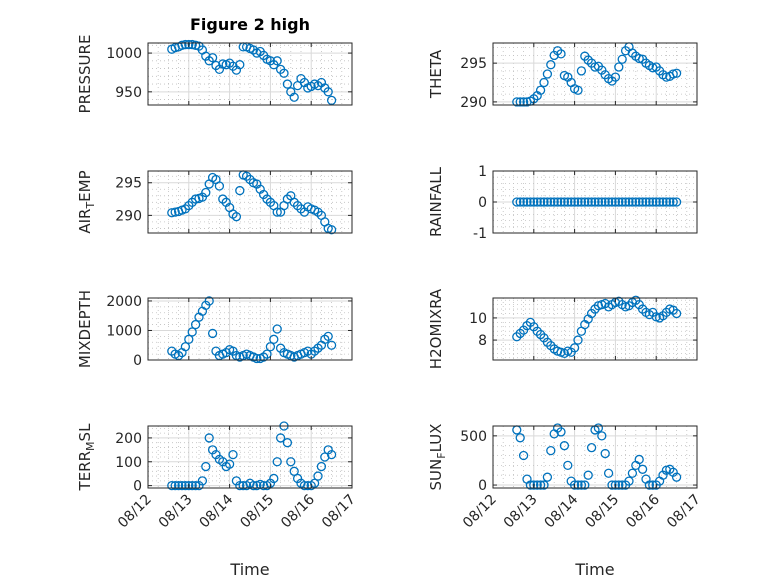 This screenshot has width=778, height=583. I want to click on y-tick-label: 0, so click(137, 361).